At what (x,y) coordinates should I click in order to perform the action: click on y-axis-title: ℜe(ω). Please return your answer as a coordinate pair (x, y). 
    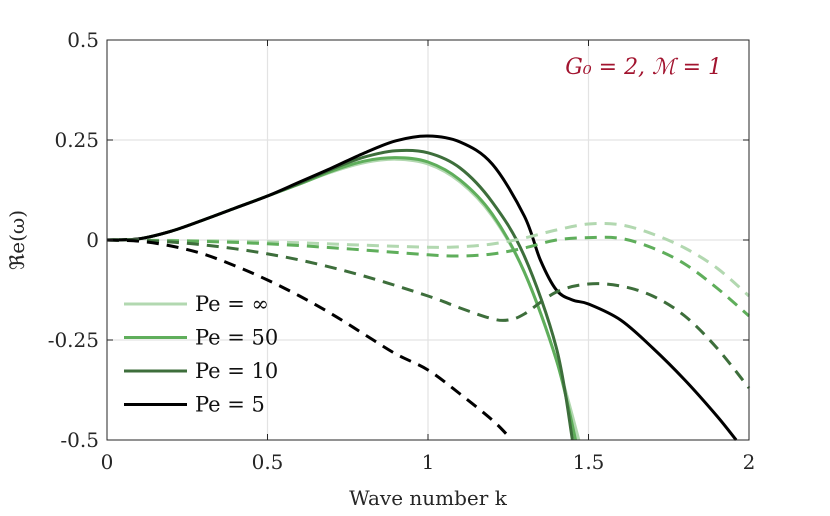
    Looking at the image, I should click on (17, 240).